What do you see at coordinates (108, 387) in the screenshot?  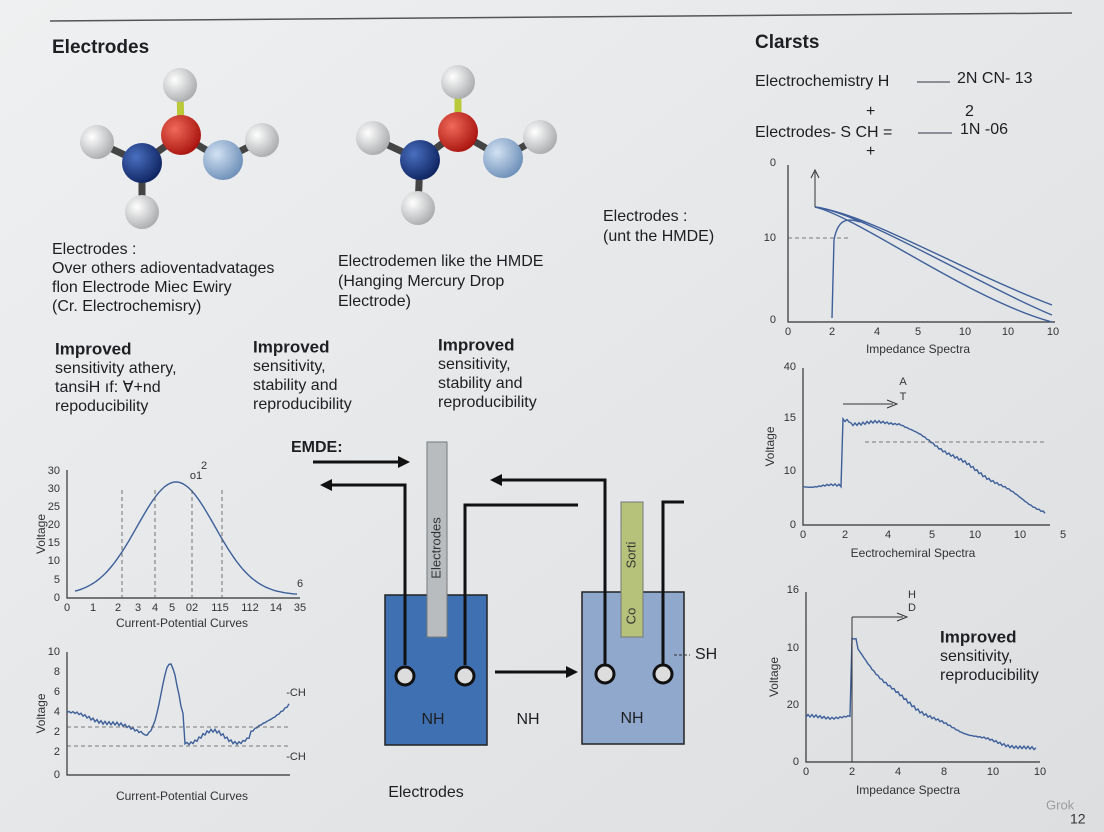 I see `text: tansiH ıf: Ɐ+nd` at bounding box center [108, 387].